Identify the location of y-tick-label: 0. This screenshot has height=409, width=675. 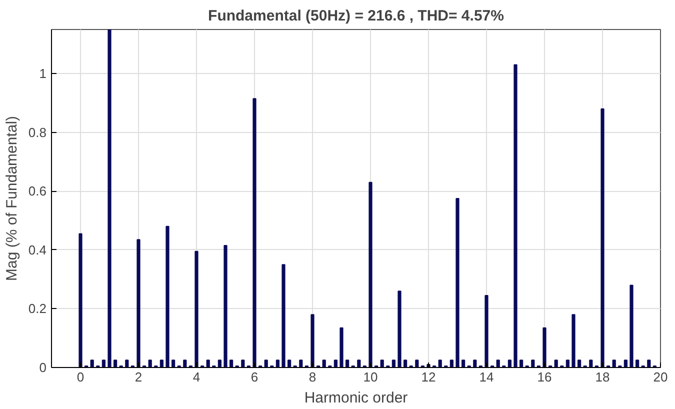
(43, 367).